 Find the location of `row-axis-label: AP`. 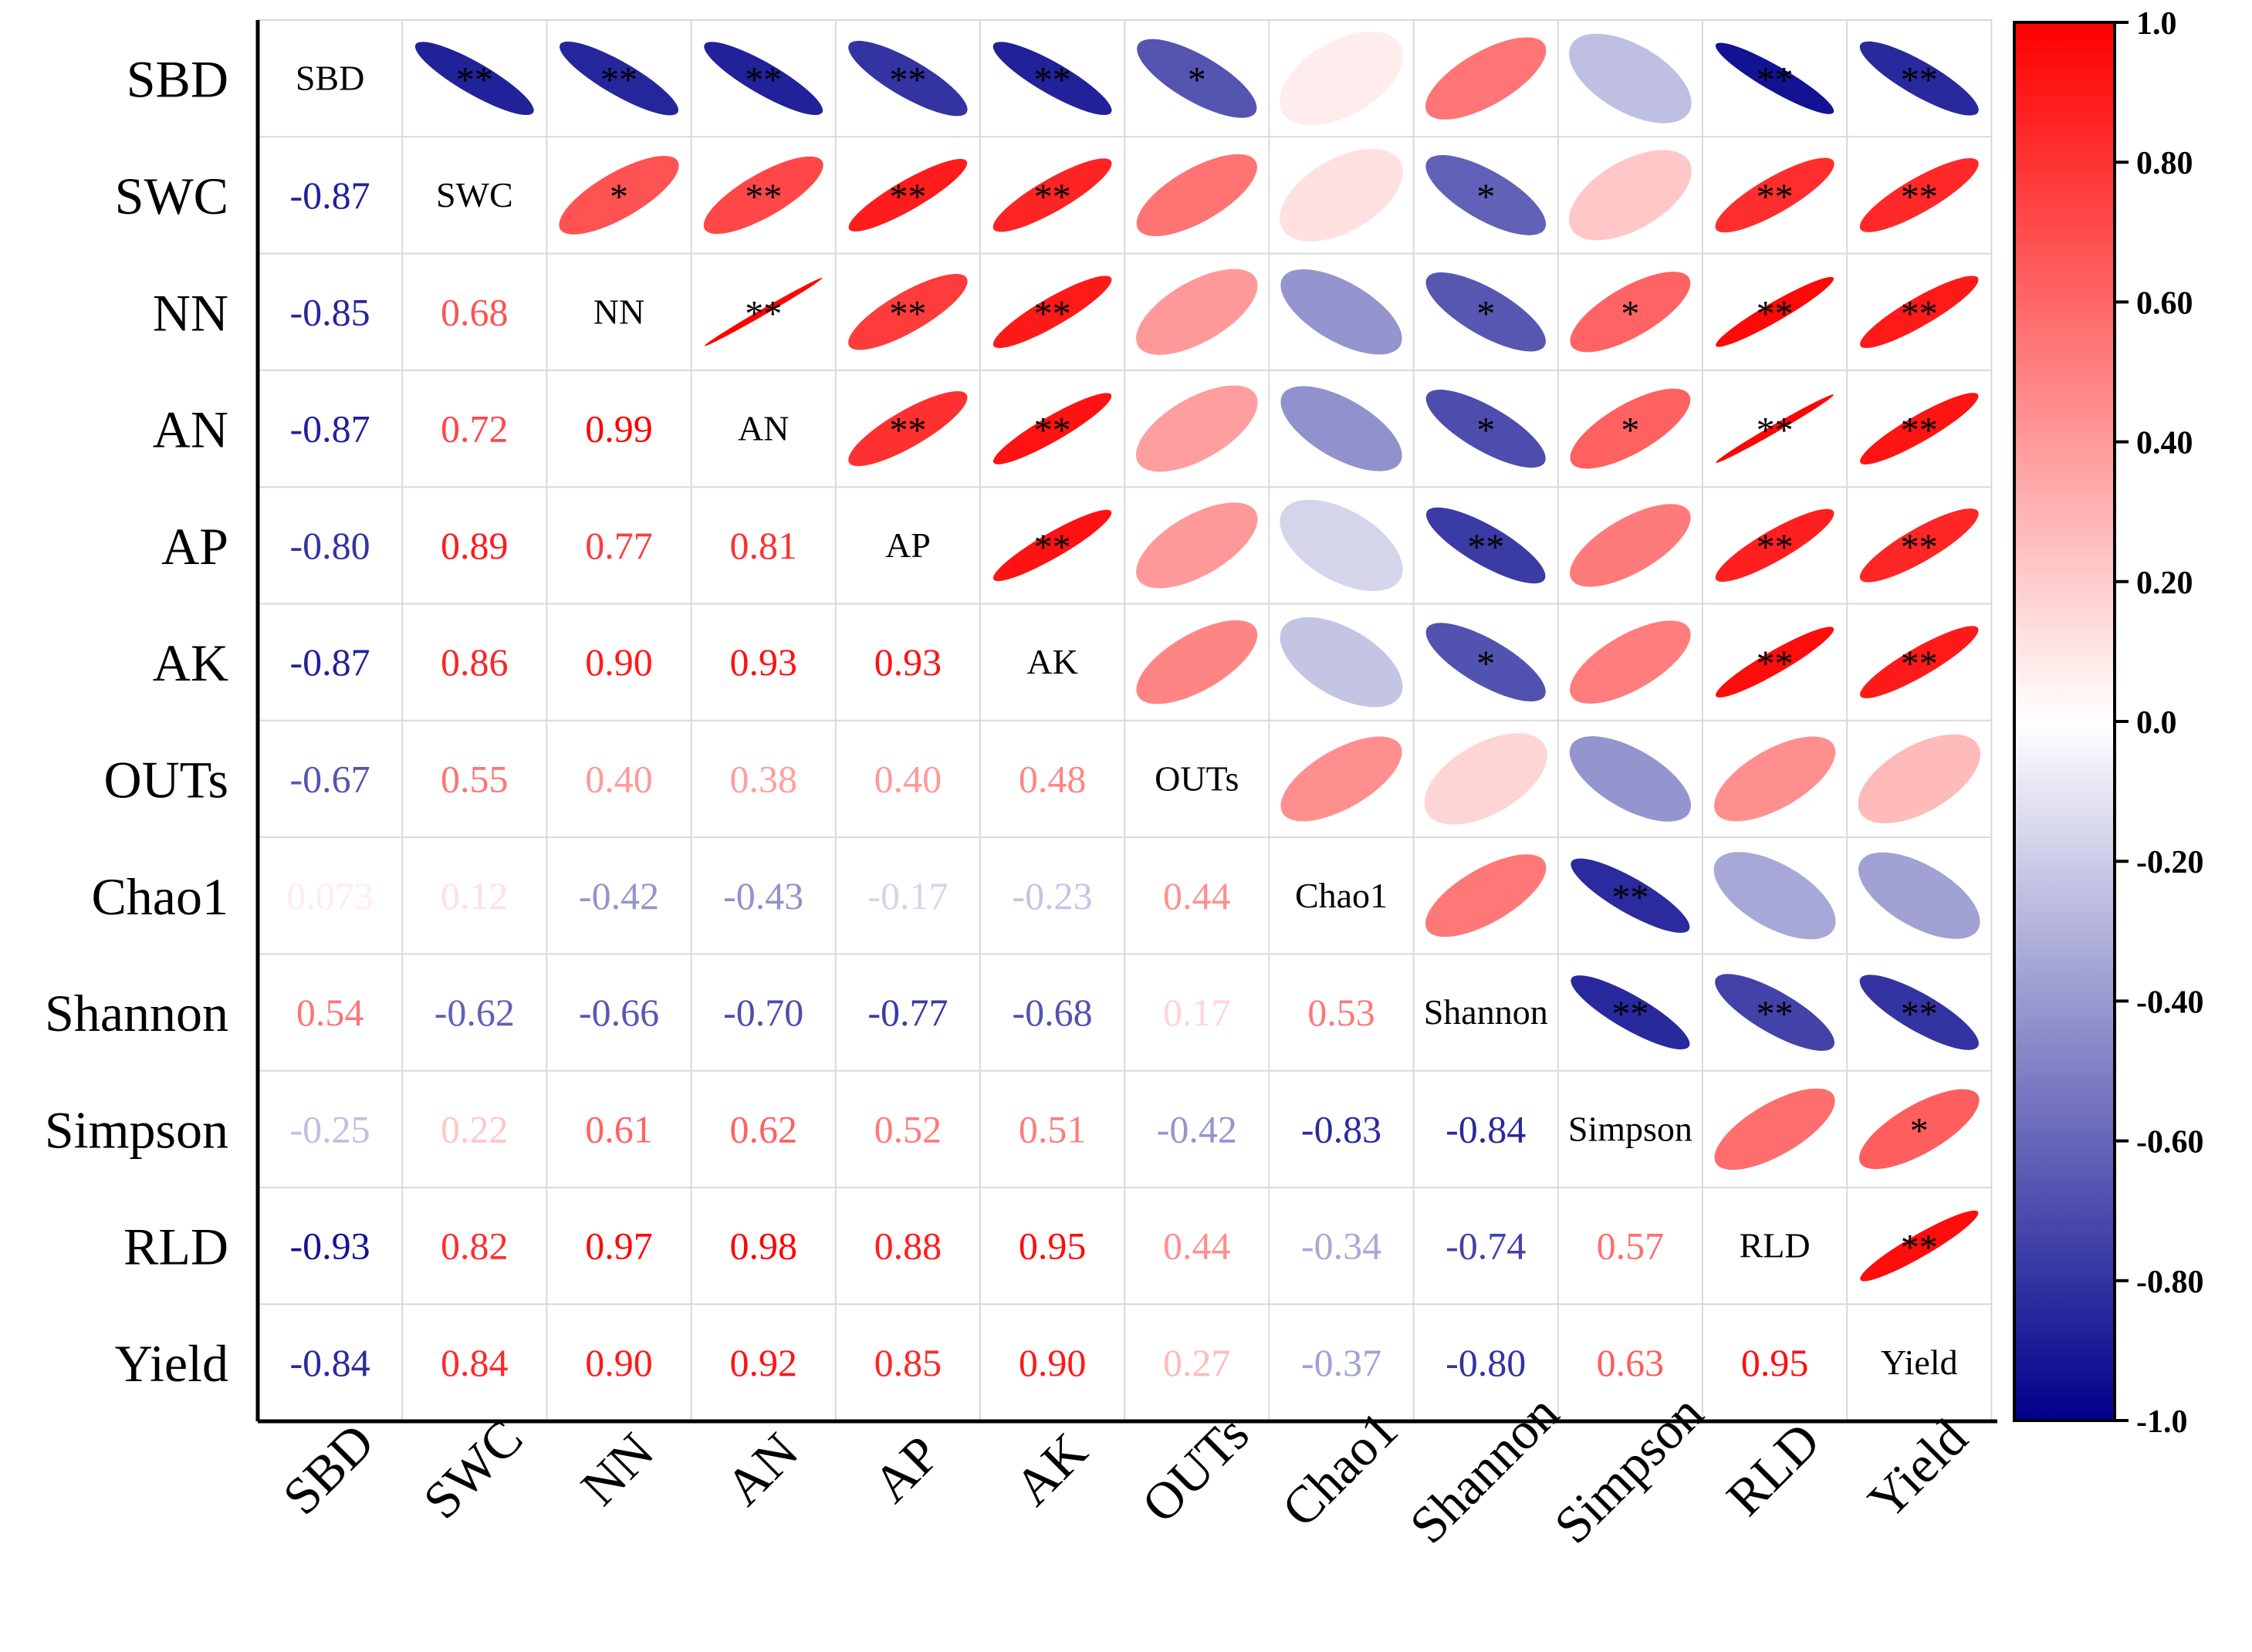

row-axis-label: AP is located at coordinates (194, 546).